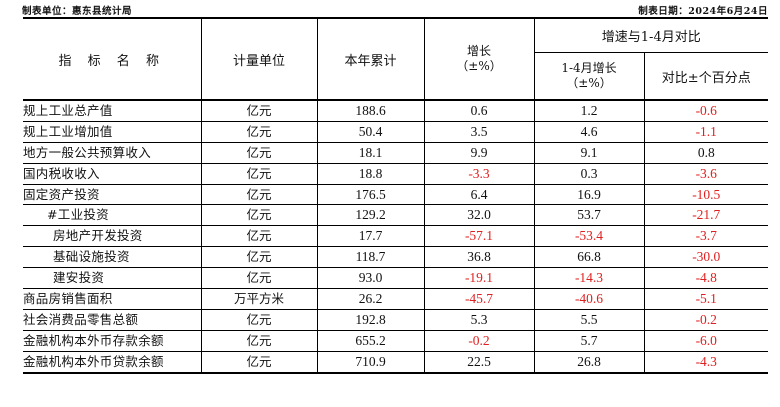 This screenshot has width=780, height=407. What do you see at coordinates (478, 236) in the screenshot?
I see `growth-cell: -57.1` at bounding box center [478, 236].